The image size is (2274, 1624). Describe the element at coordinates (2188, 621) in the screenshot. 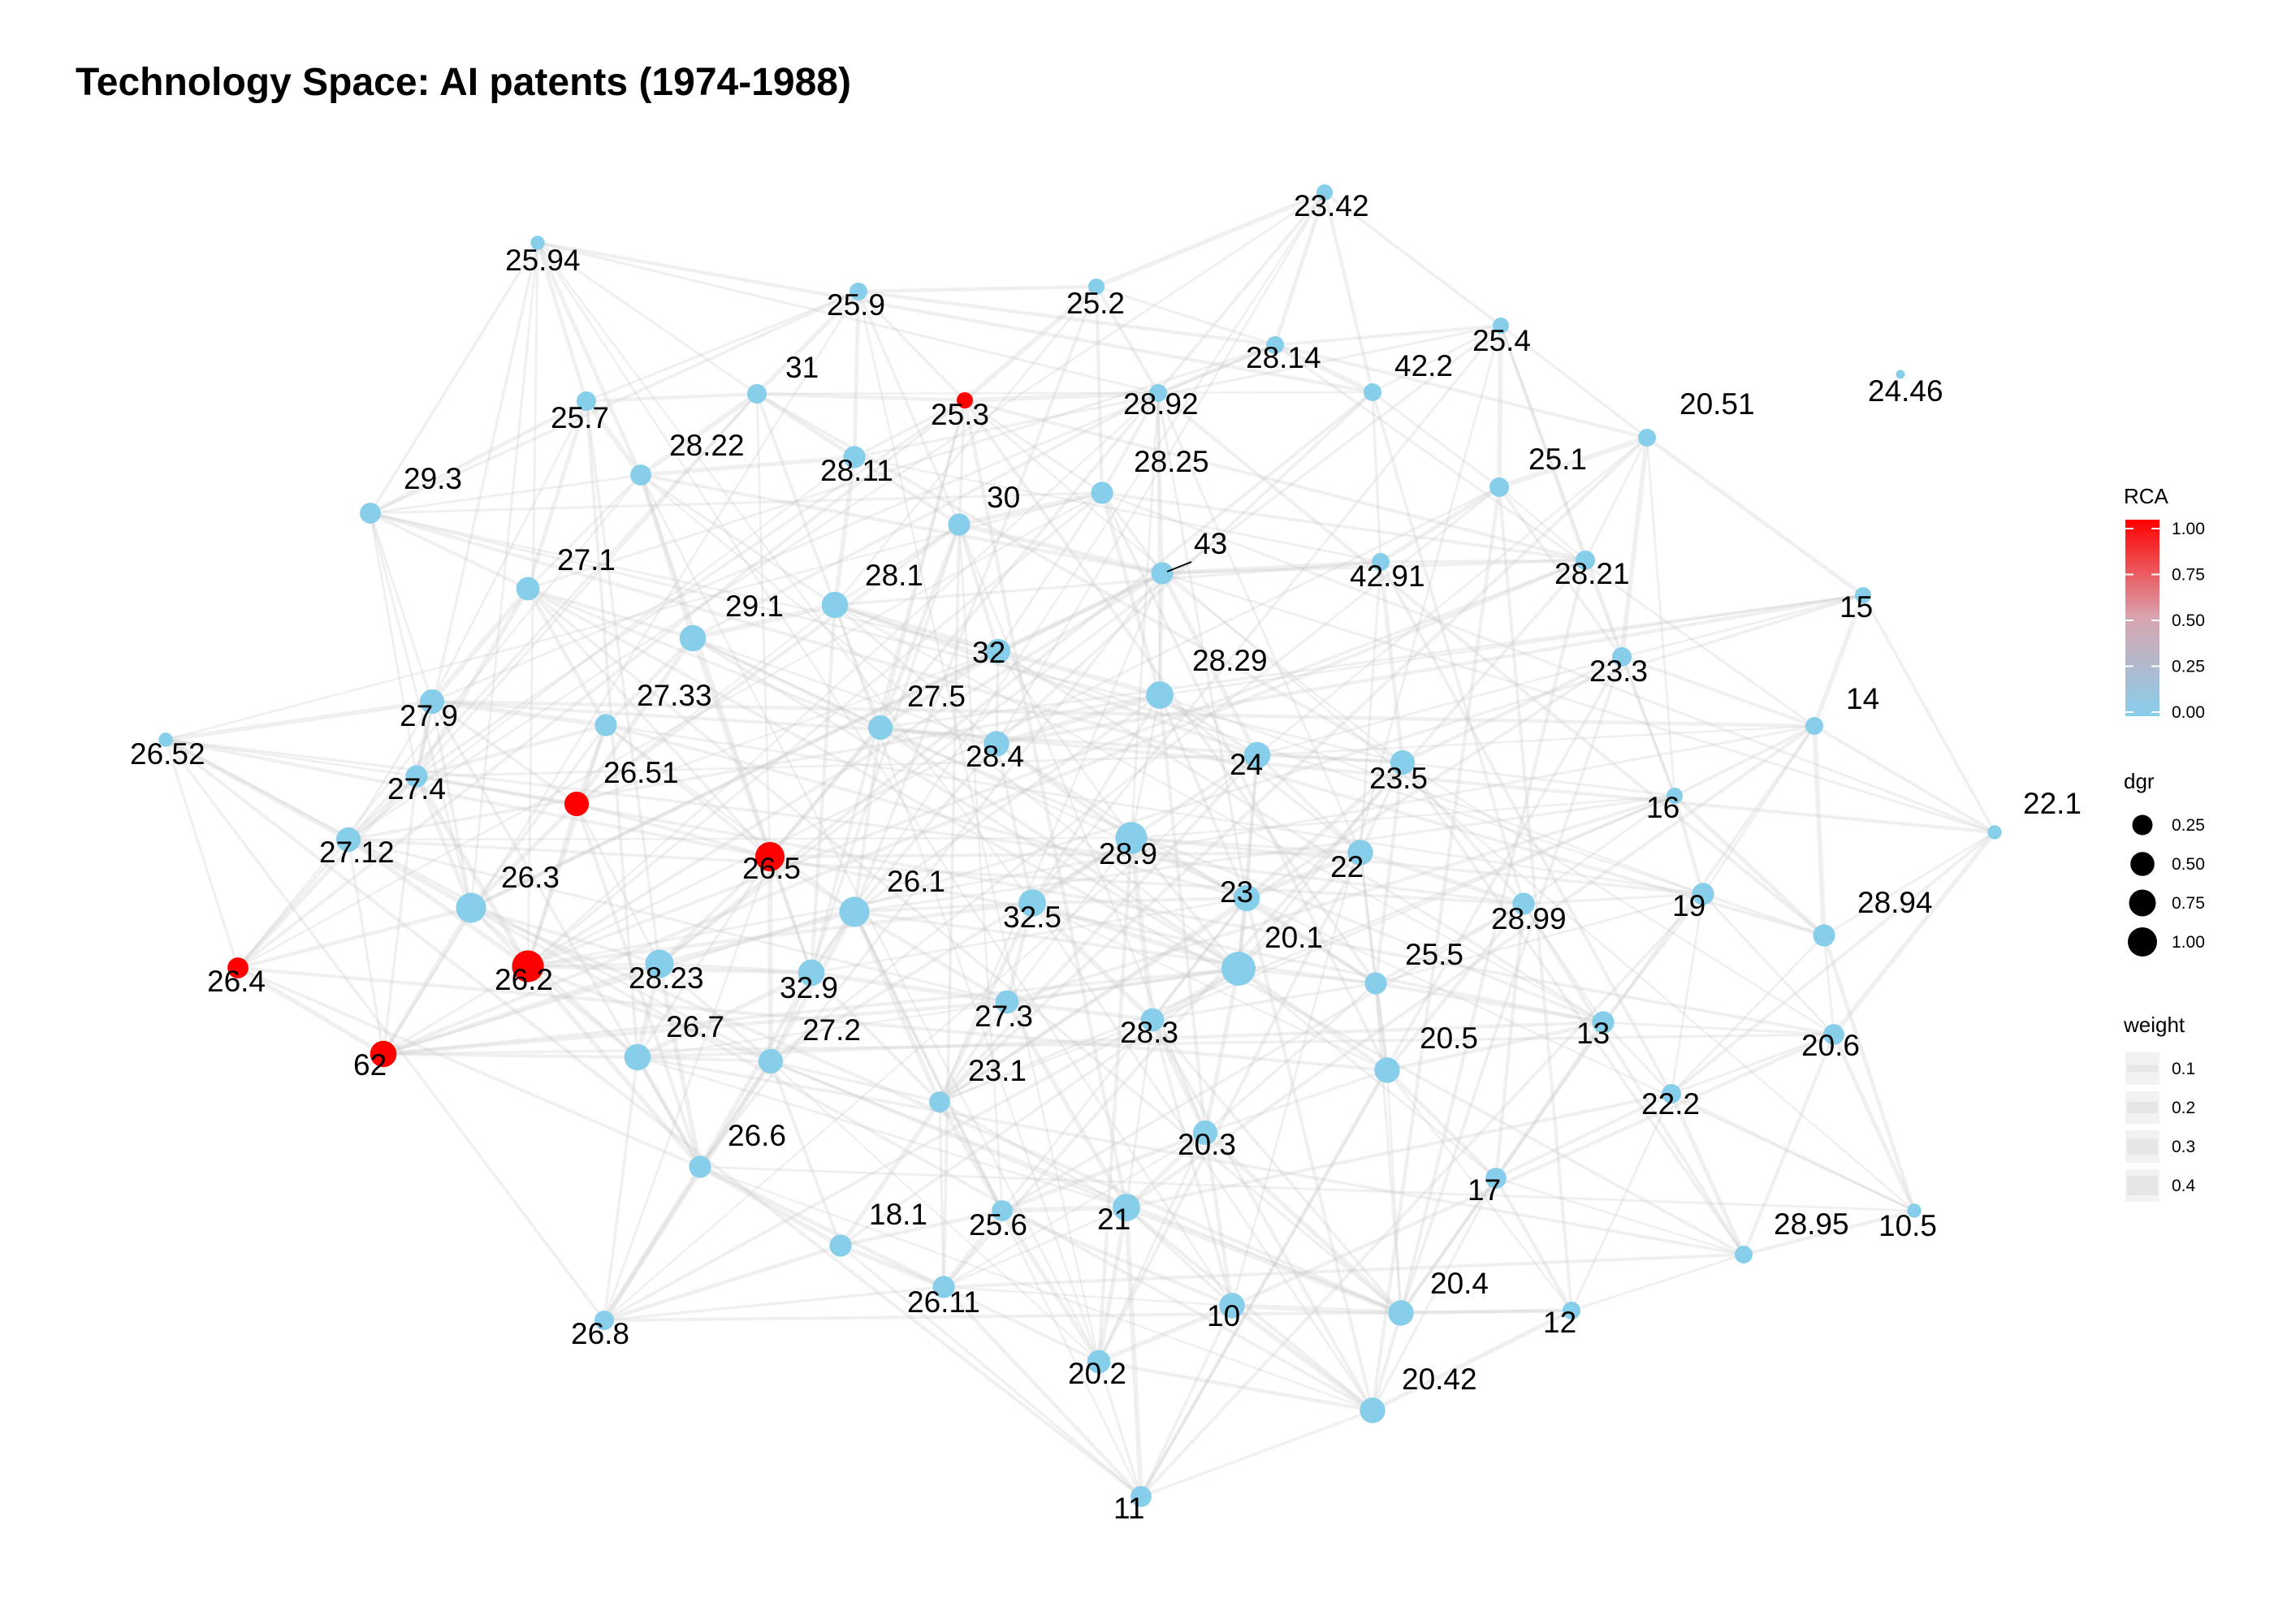

I see `rca-tick-label: 0.50` at that location.